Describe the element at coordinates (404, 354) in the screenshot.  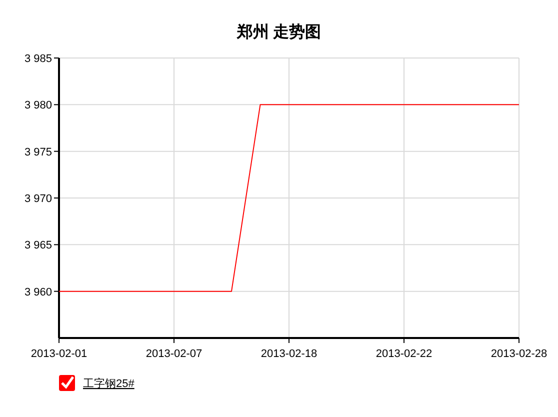
I see `x-tick-label: 2013-02-22` at that location.